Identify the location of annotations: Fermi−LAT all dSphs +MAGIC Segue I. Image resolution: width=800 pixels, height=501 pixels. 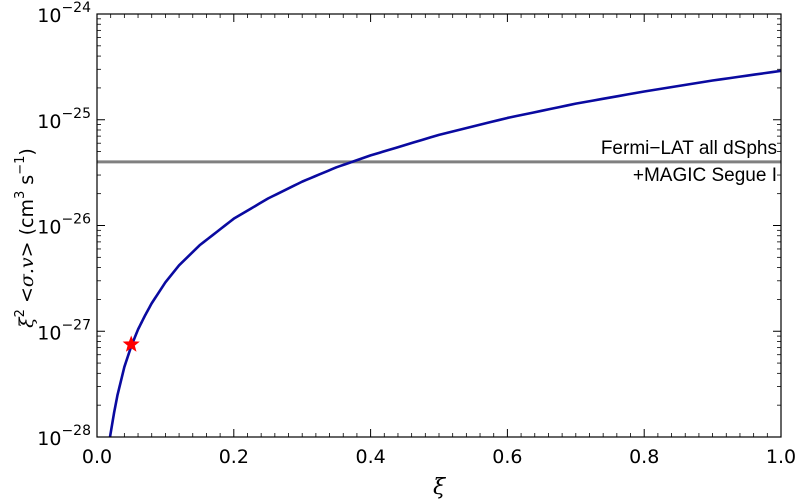
(689, 162).